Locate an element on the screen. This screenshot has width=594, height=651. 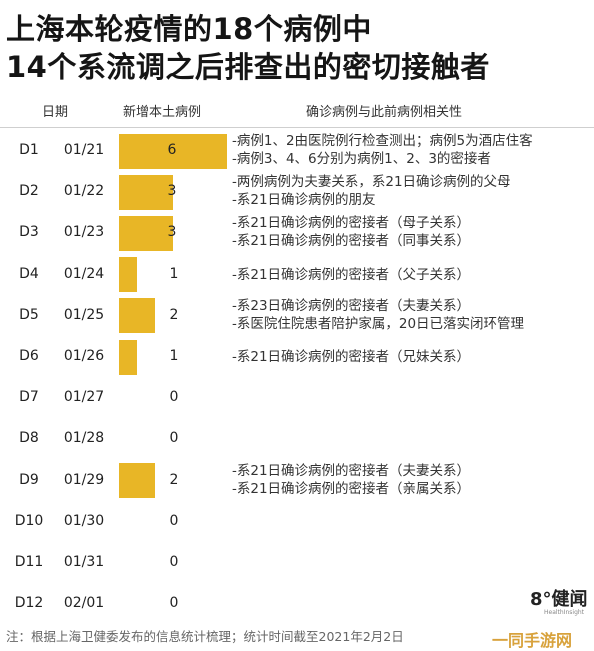
day-label: D2 is located at coordinates (29, 191).